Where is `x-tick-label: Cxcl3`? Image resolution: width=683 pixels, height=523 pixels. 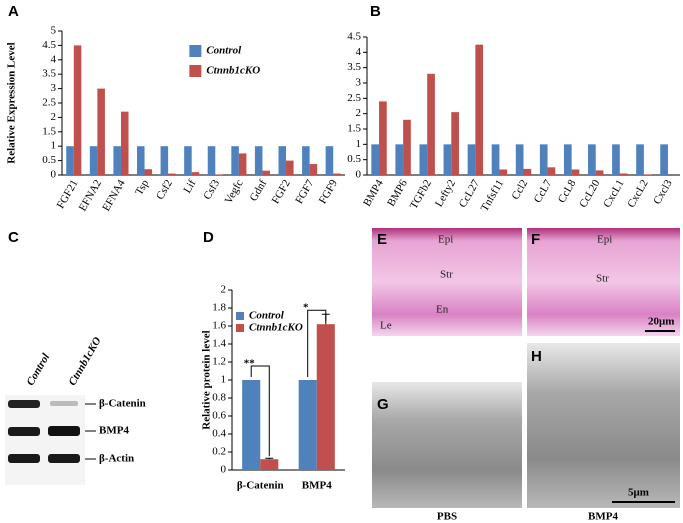
x-tick-label: Cxcl3 is located at coordinates (663, 191).